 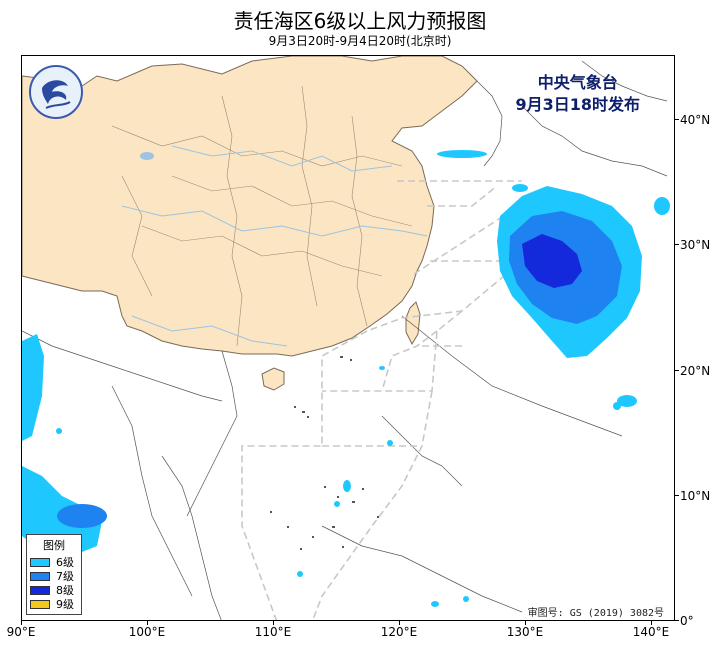 I want to click on legend-label: 6级, so click(x=65, y=562).